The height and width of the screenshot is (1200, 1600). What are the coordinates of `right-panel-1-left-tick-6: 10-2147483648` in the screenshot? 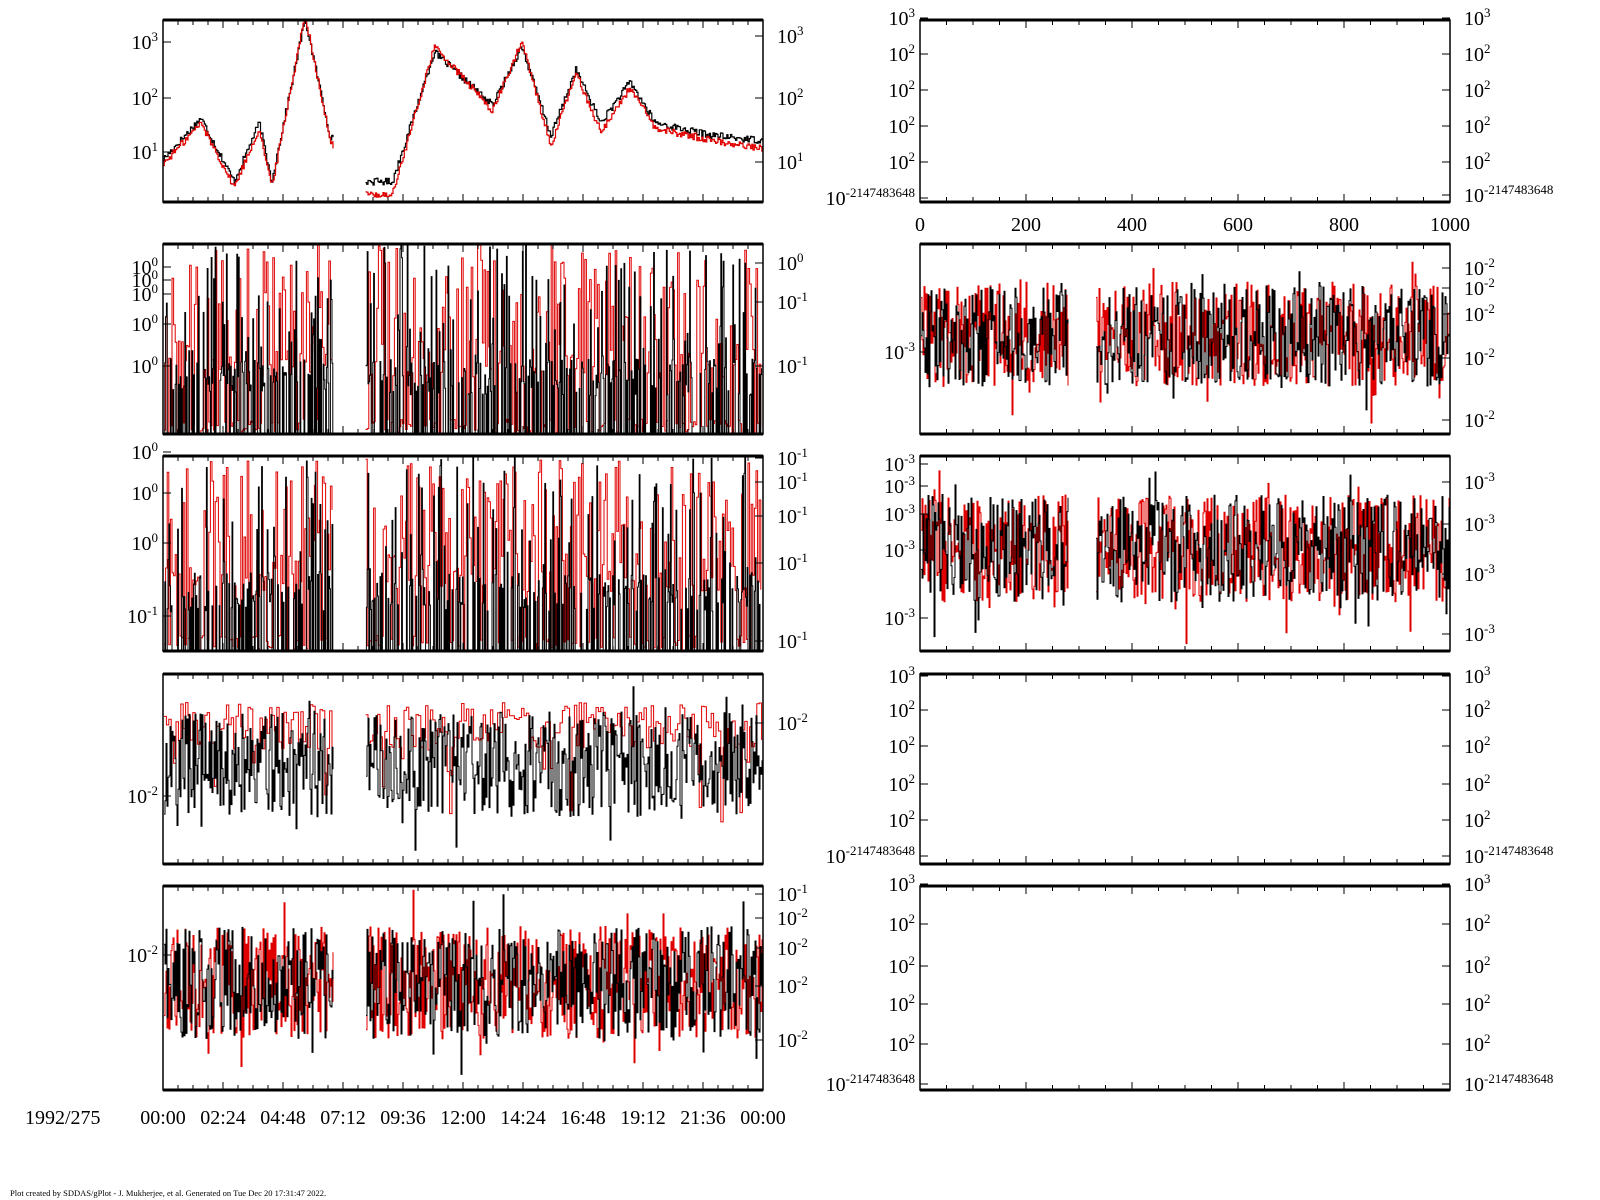 It's located at (870, 197).